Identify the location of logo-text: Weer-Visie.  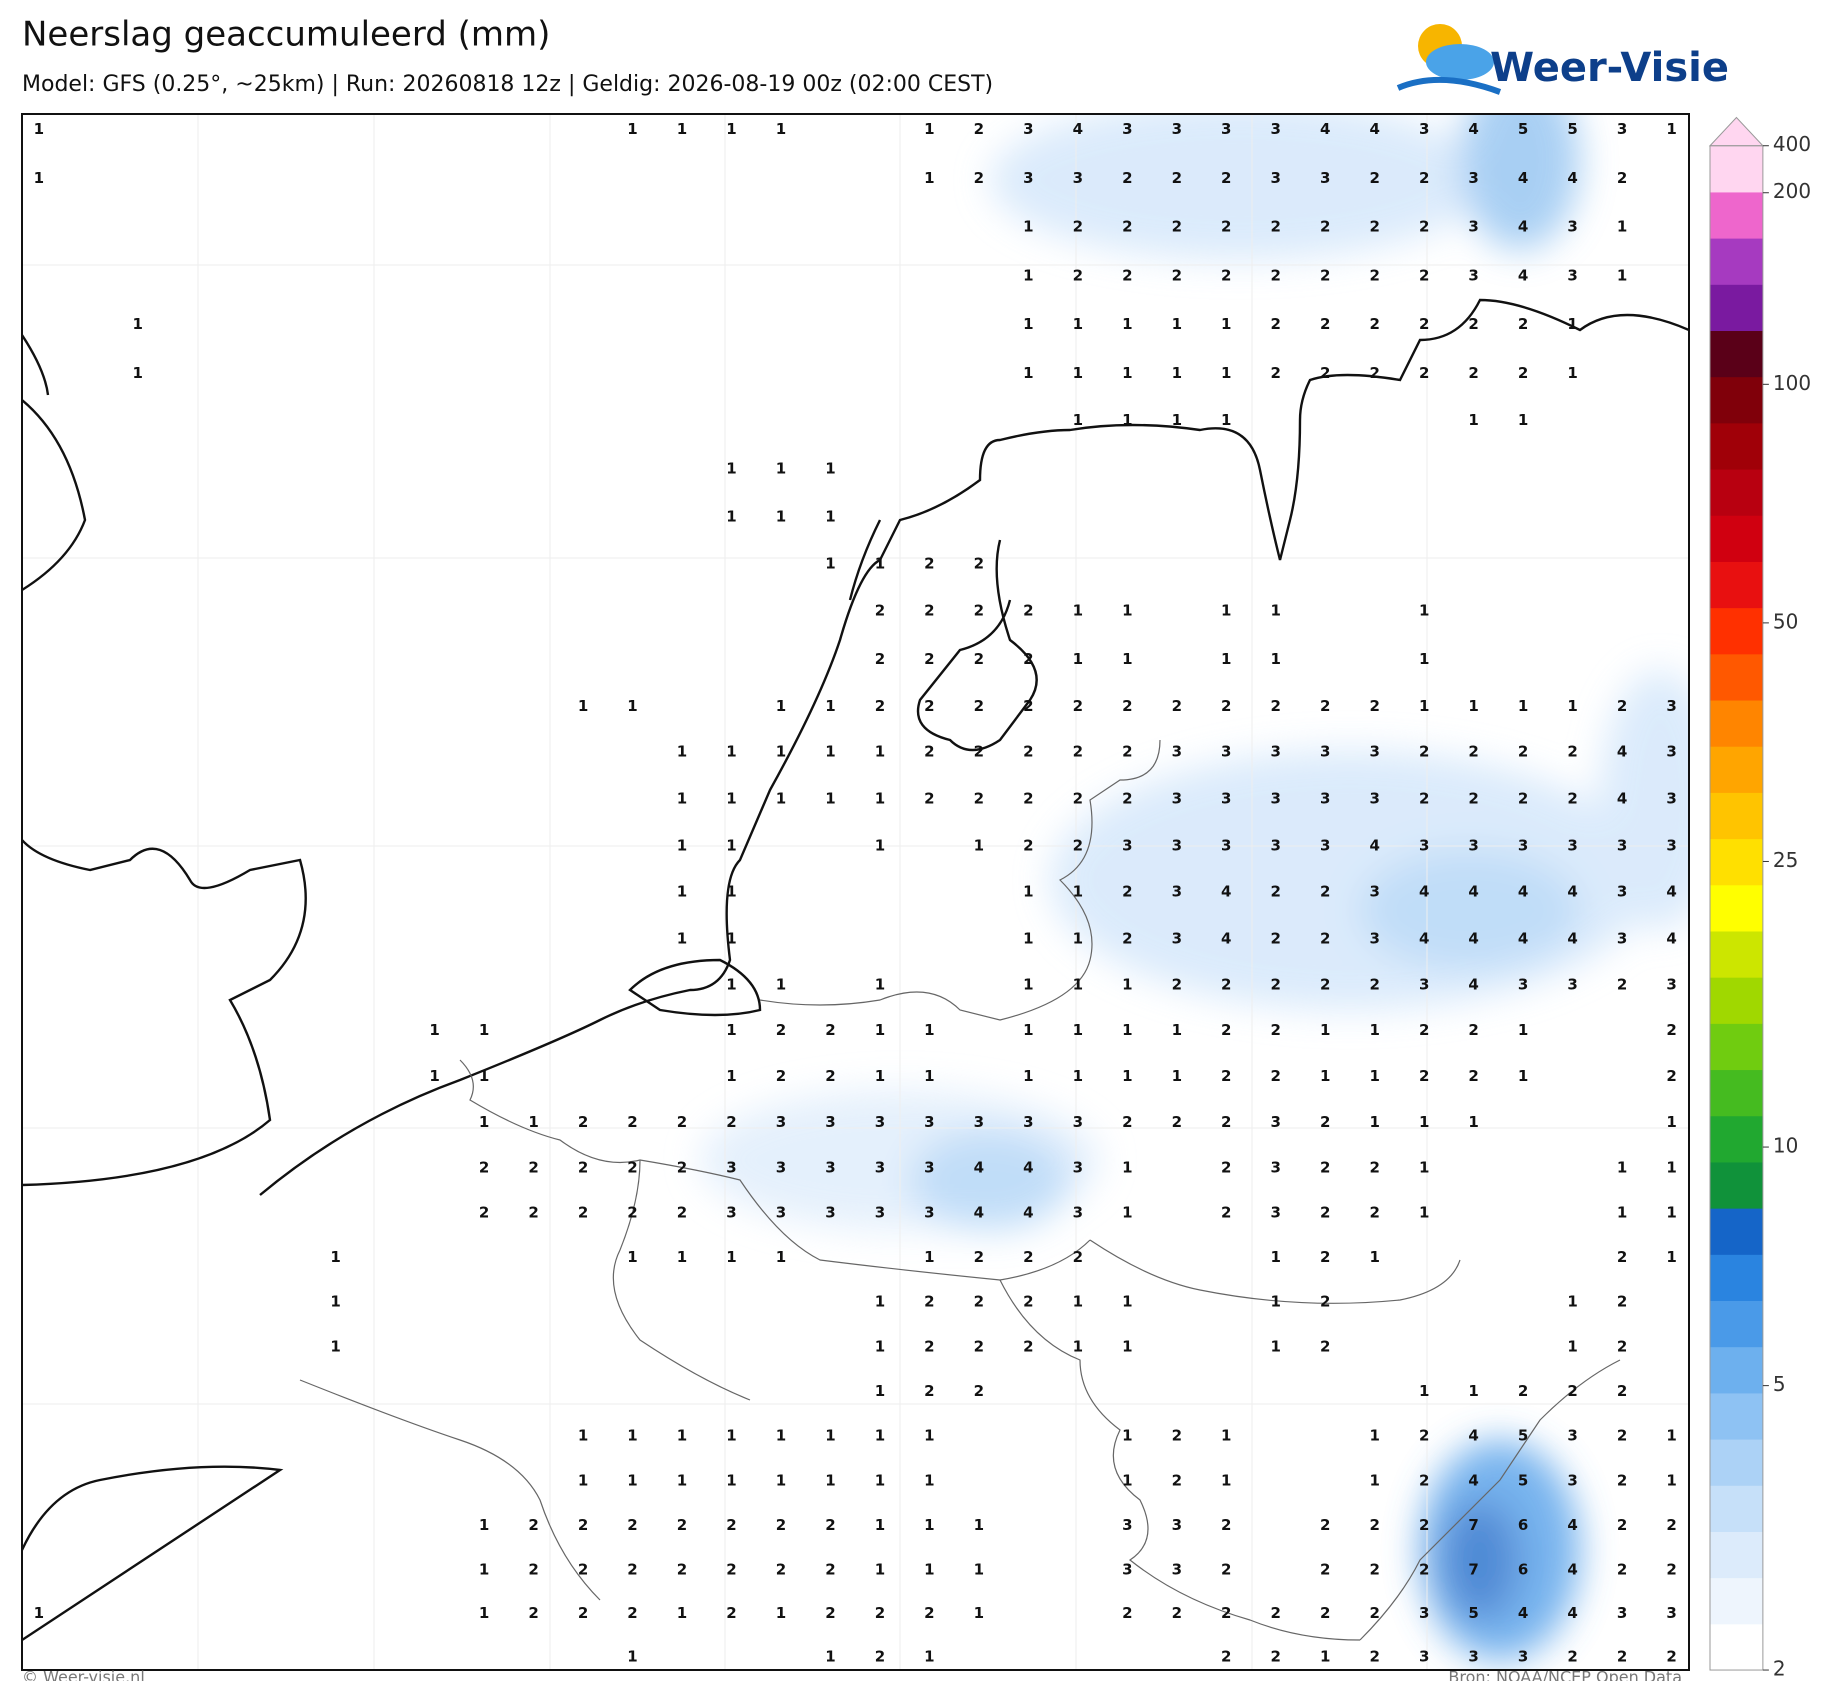
(1609, 68).